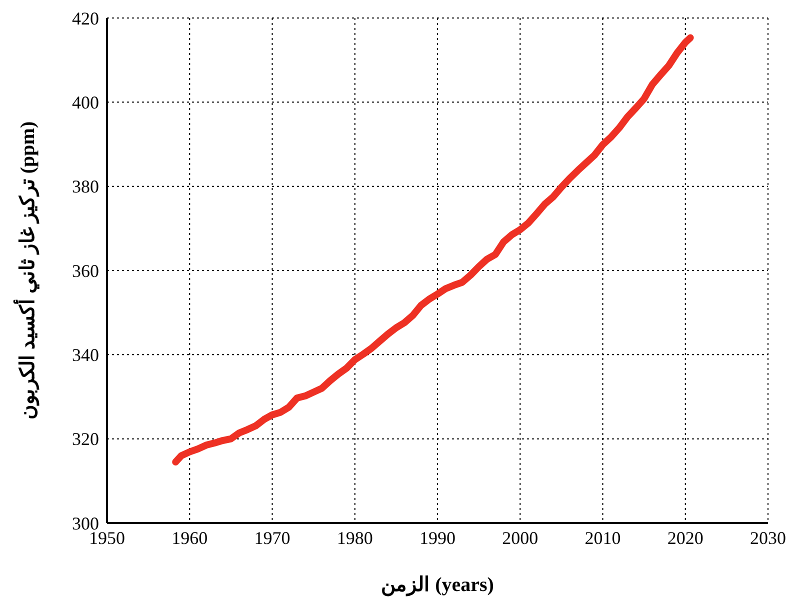  Describe the element at coordinates (85, 270) in the screenshot. I see `y-tick-label: 360` at that location.